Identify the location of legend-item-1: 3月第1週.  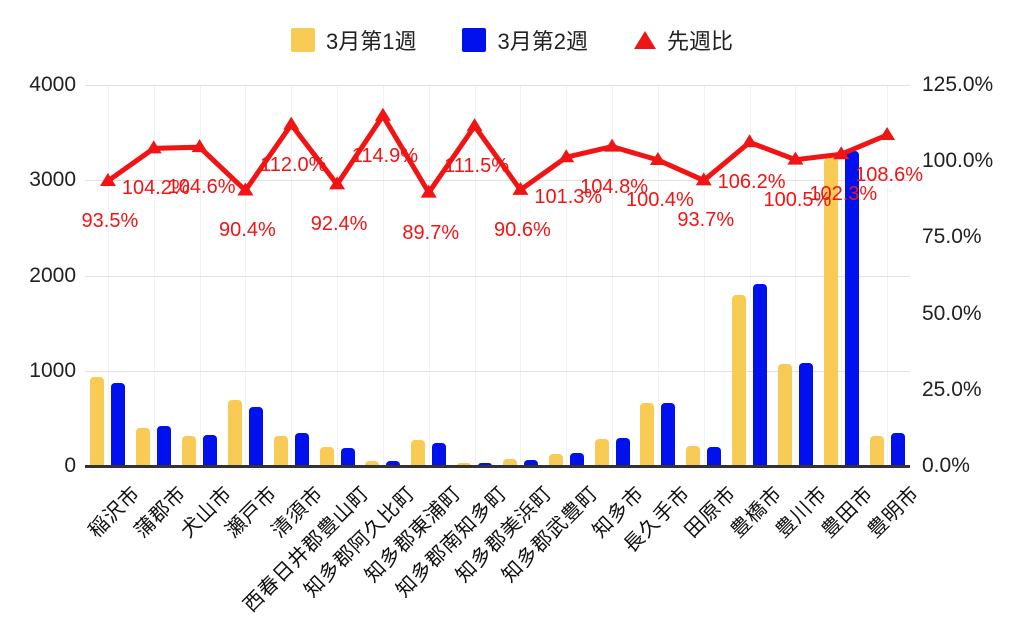
(353, 40).